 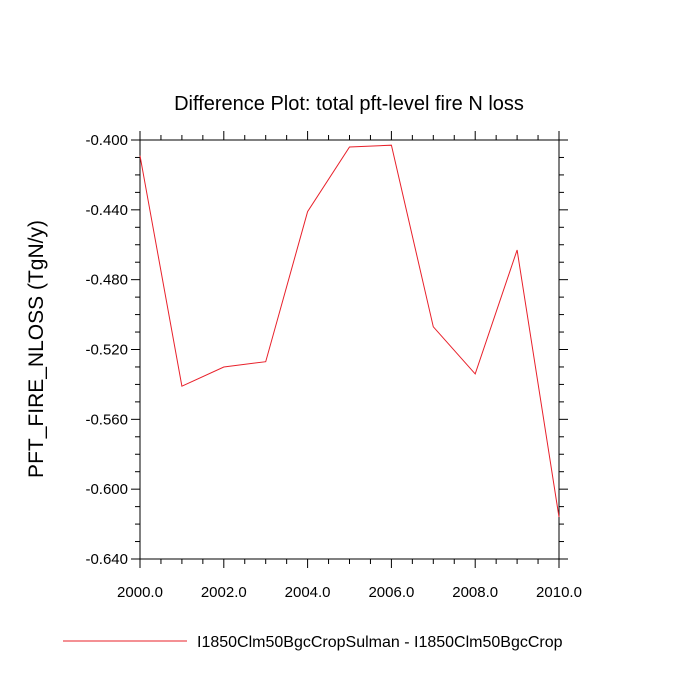 I want to click on x-tick-label: 2006.0, so click(x=391, y=592).